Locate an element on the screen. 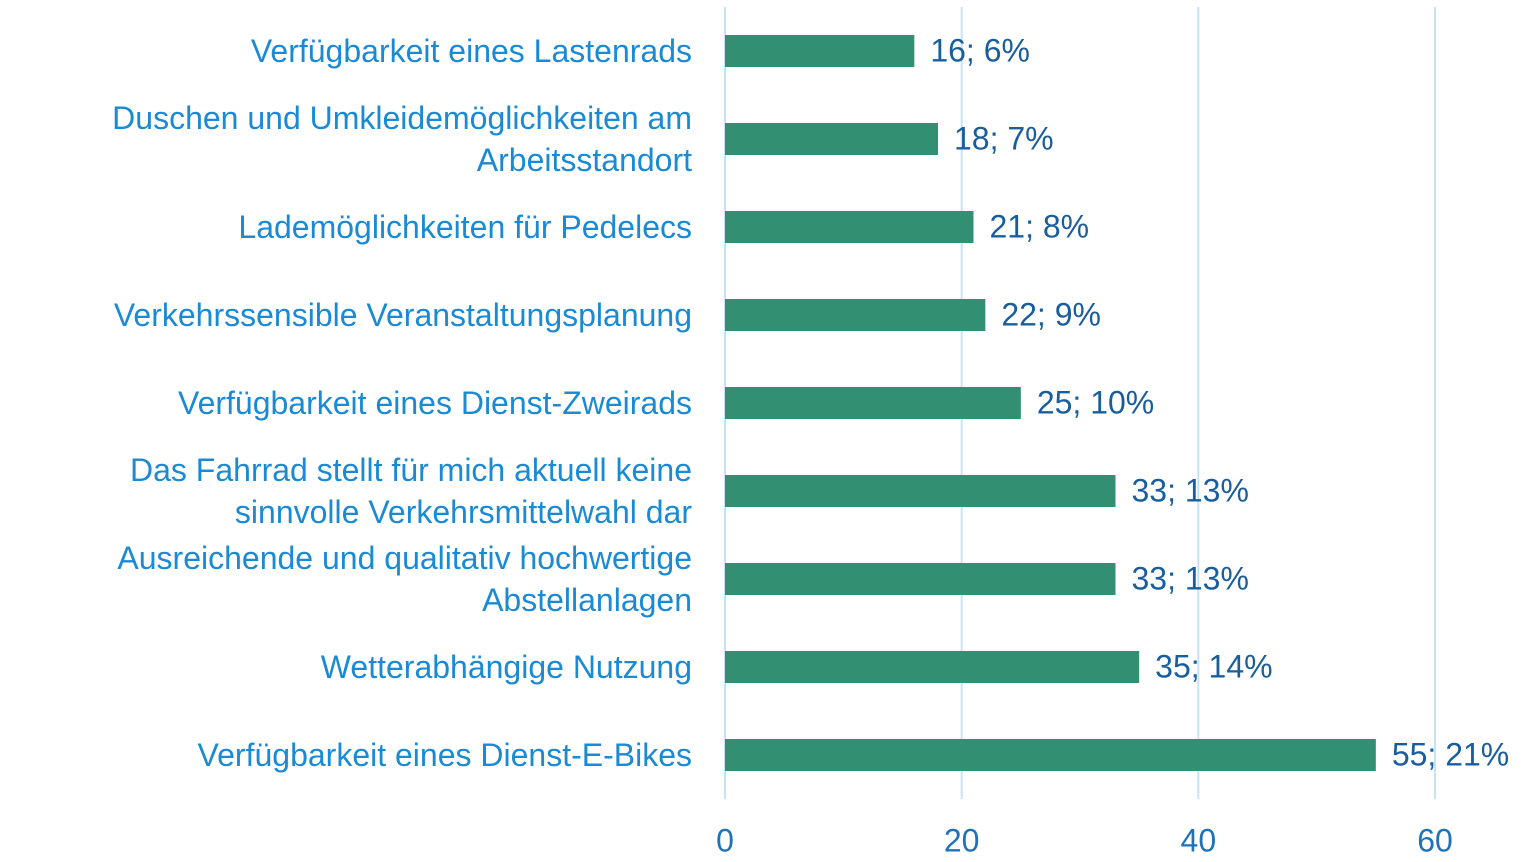 This screenshot has width=1531, height=862. value-label: 35; 14% is located at coordinates (1213, 666).